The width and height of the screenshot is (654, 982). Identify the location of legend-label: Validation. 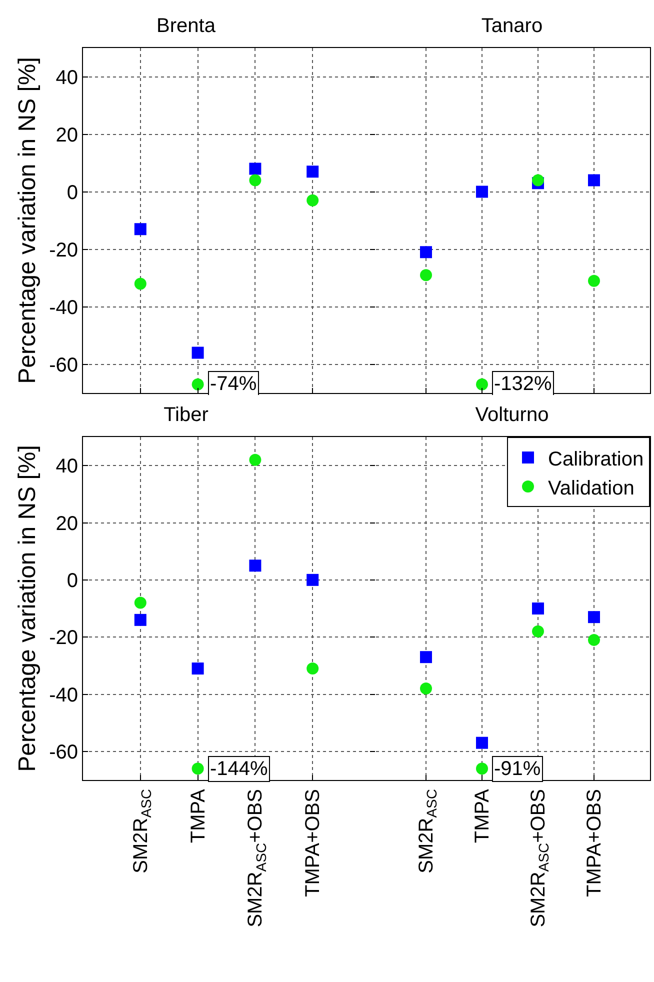
(591, 488).